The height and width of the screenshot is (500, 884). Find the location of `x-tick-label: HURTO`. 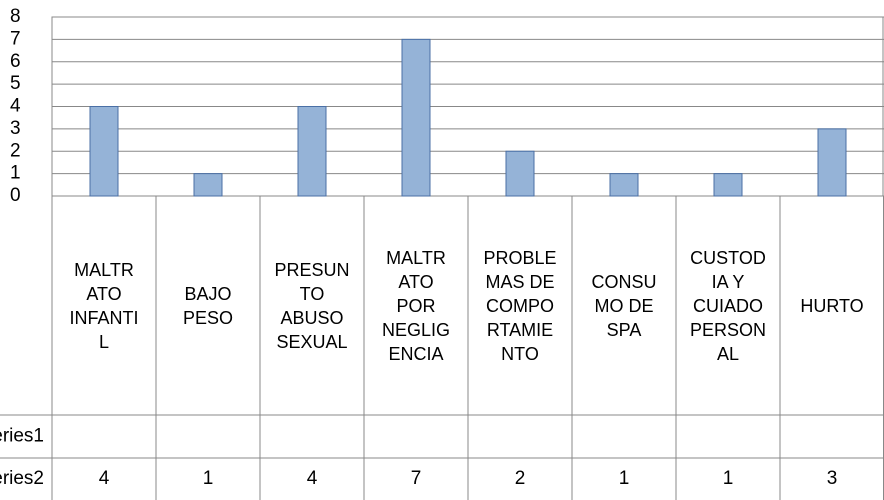

x-tick-label: HURTO is located at coordinates (832, 305).